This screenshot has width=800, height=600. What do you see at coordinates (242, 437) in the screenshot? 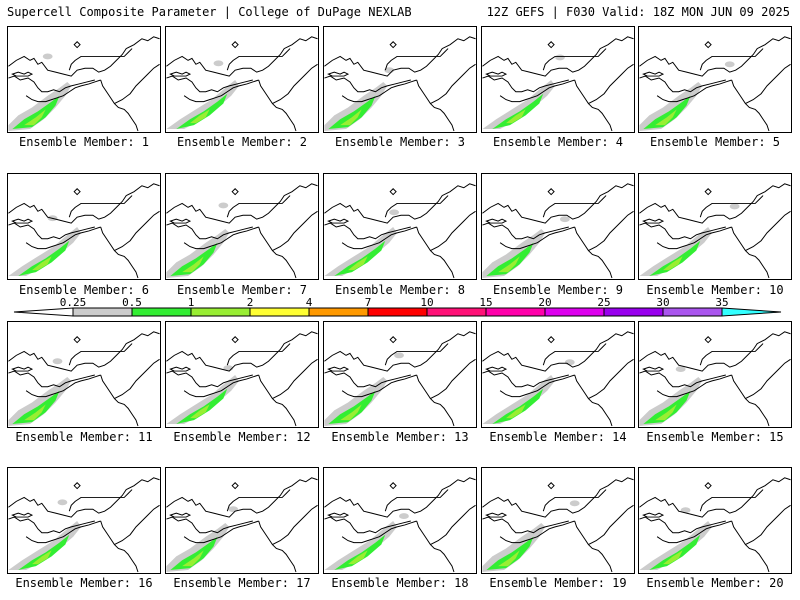
I see `ensemble-member-label: Ensemble Member: 12` at bounding box center [242, 437].